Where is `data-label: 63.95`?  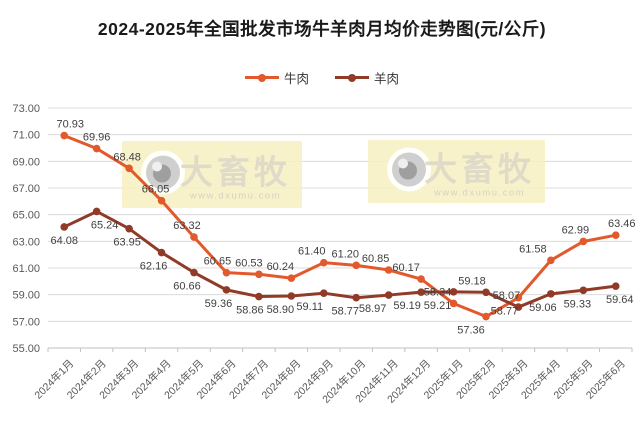
data-label: 63.95 is located at coordinates (127, 243).